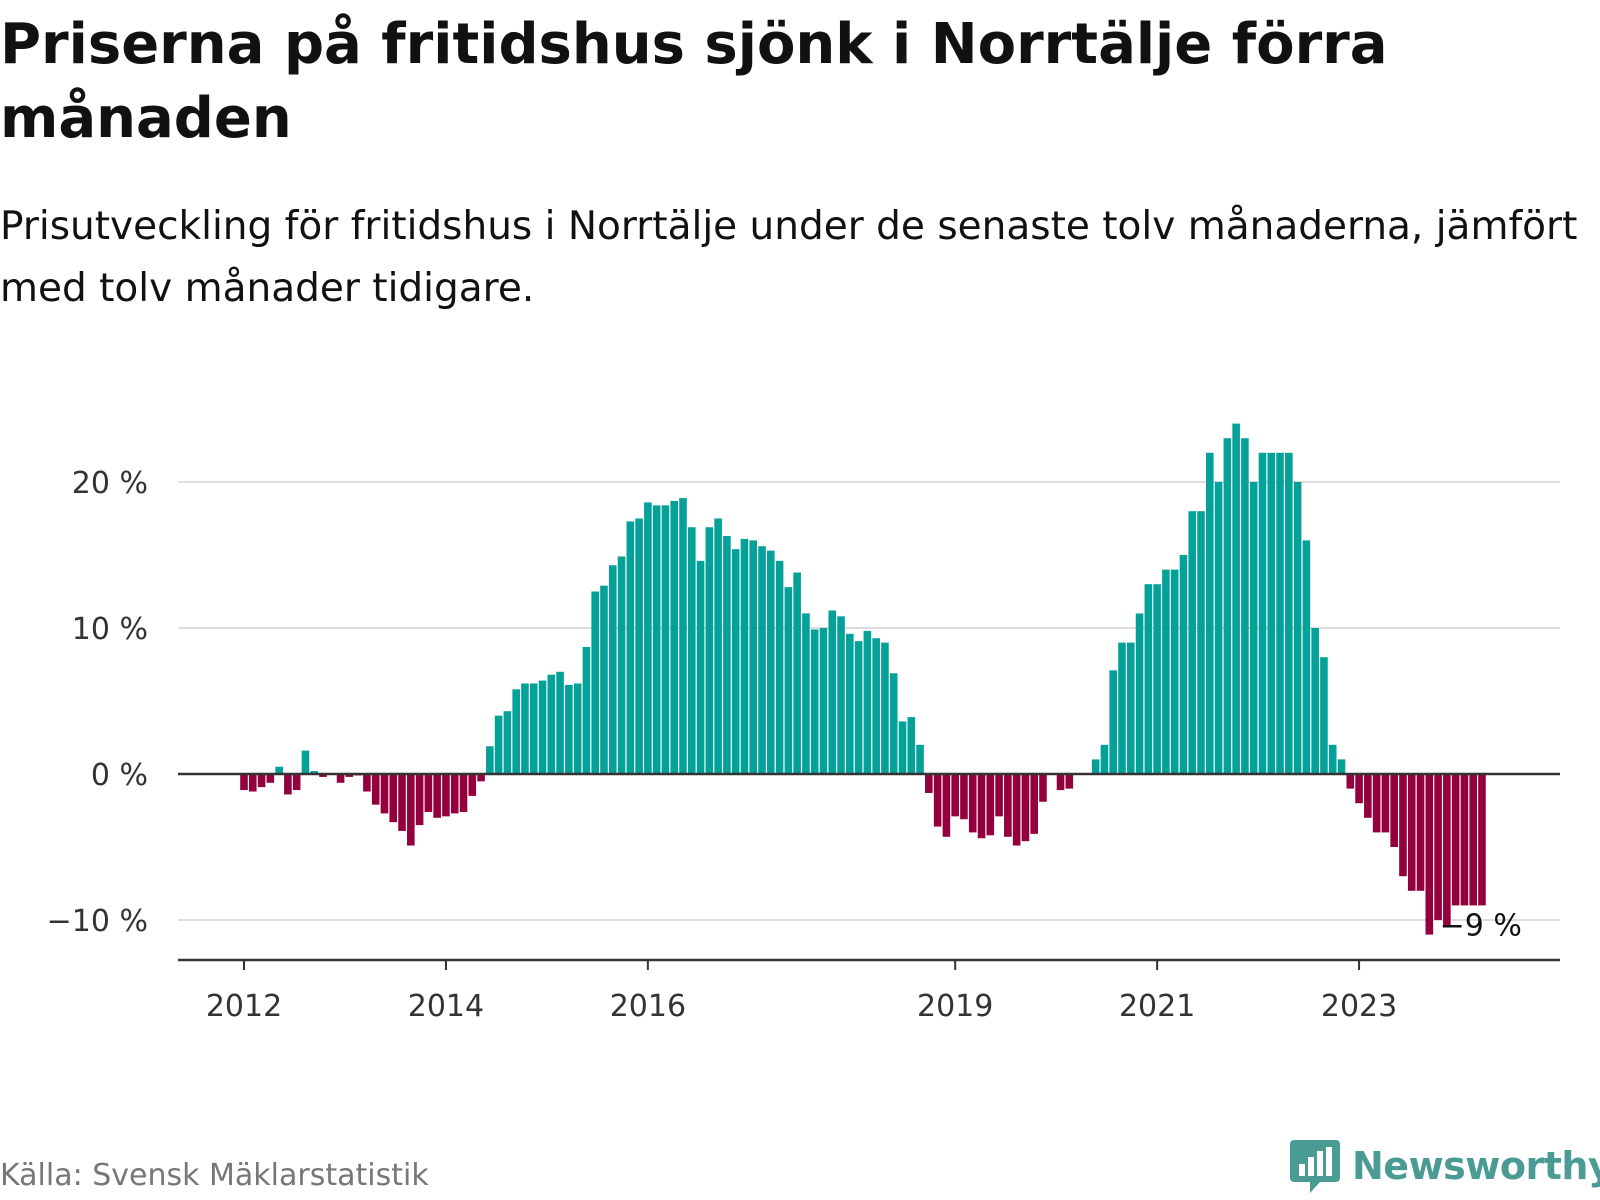 The image size is (1600, 1200). What do you see at coordinates (648, 1006) in the screenshot?
I see `x-tick-label: 2016` at bounding box center [648, 1006].